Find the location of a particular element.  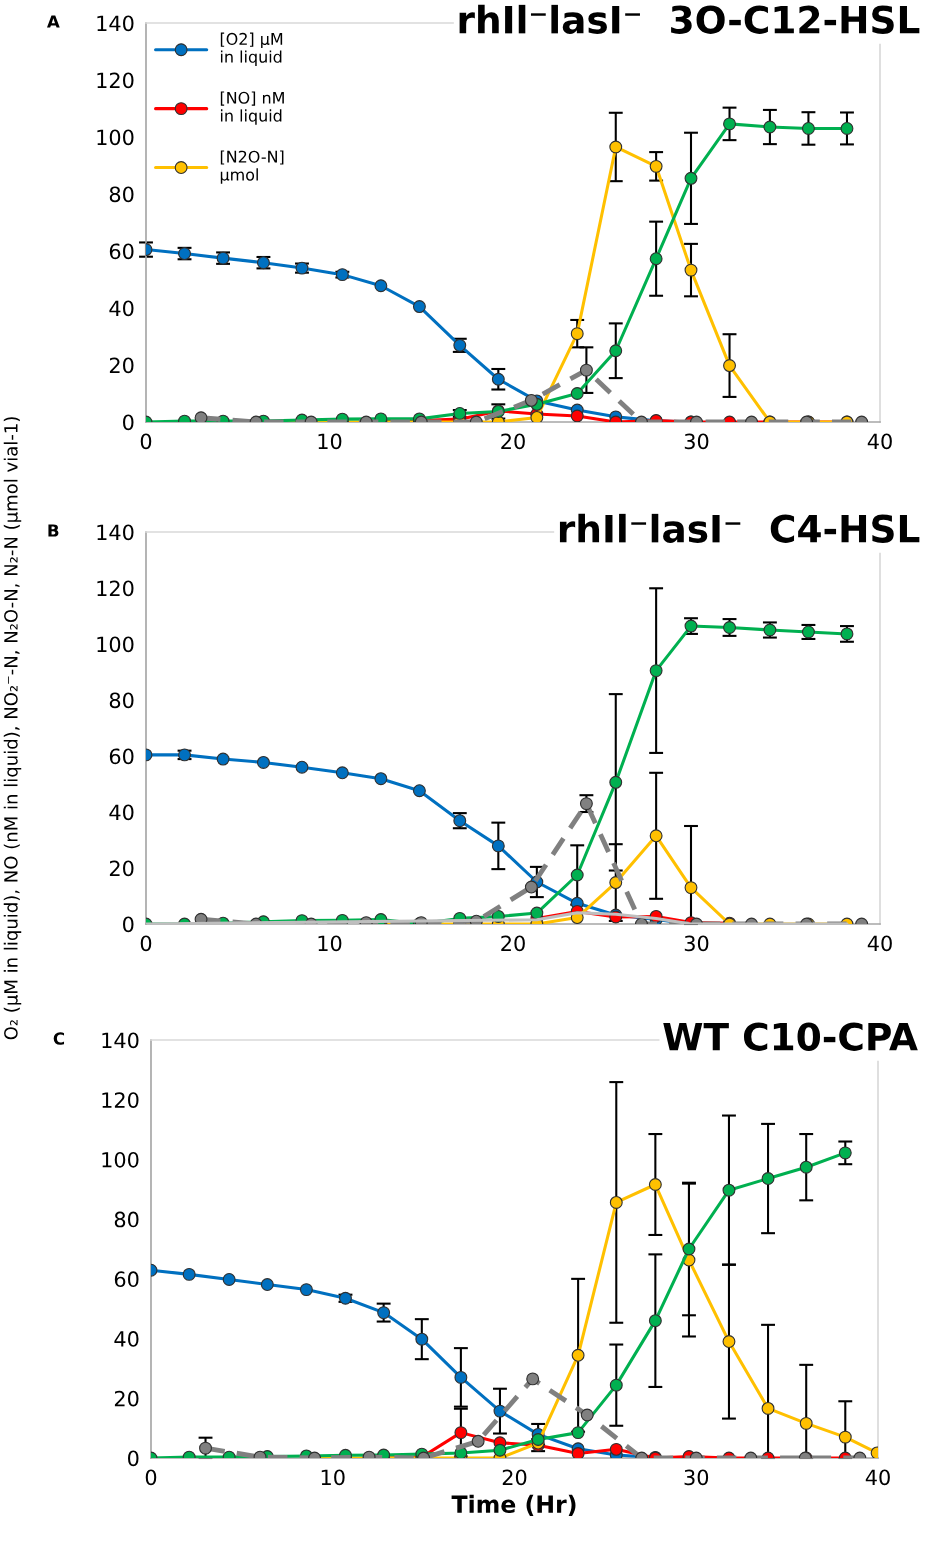

y-axis-title: O₂ (µM in liquid), NO (nM in liquid), NO₂⁻-N, N₂O-N, N₂-N (µmol vial-1) is located at coordinates (12, 728).